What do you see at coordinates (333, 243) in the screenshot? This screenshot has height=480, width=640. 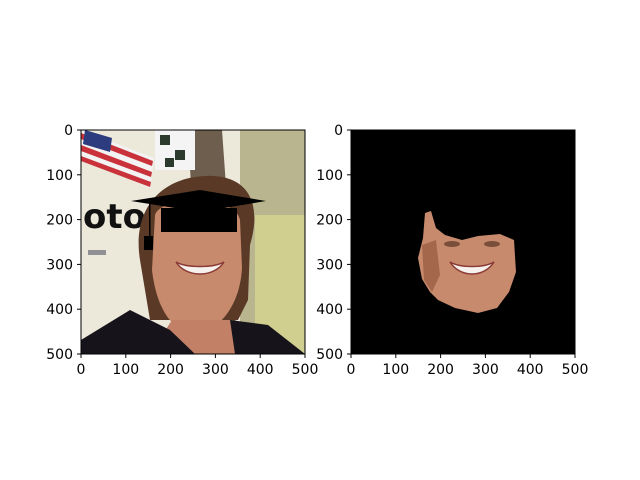 I see `right-y-ticks: 0 100 200 300 400 500` at bounding box center [333, 243].